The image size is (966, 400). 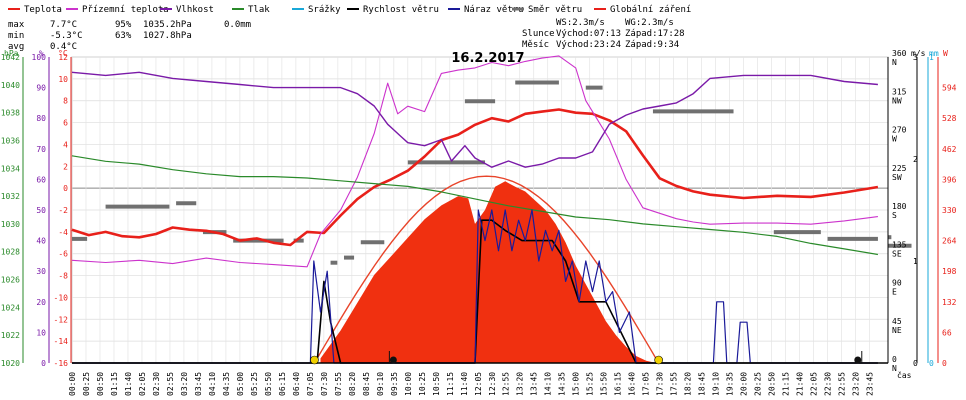 What do you see at coordinates (10, 335) in the screenshot?
I see `pressure-tick-1022: 1022` at bounding box center [10, 335].